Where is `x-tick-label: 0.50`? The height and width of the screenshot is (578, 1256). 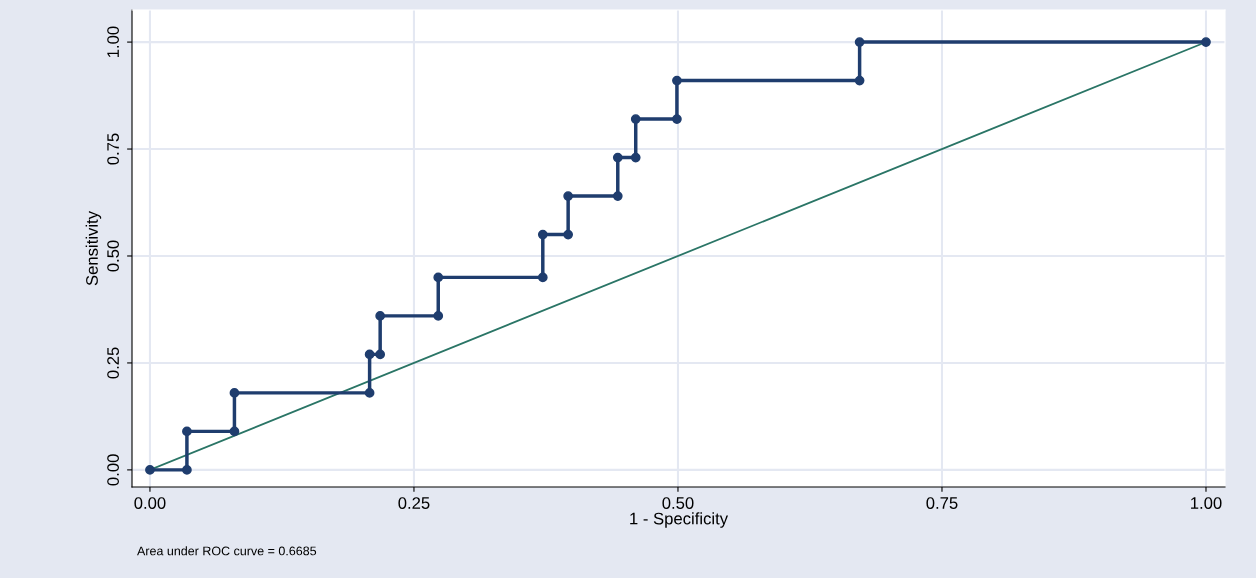 x-tick-label: 0.50 is located at coordinates (678, 503).